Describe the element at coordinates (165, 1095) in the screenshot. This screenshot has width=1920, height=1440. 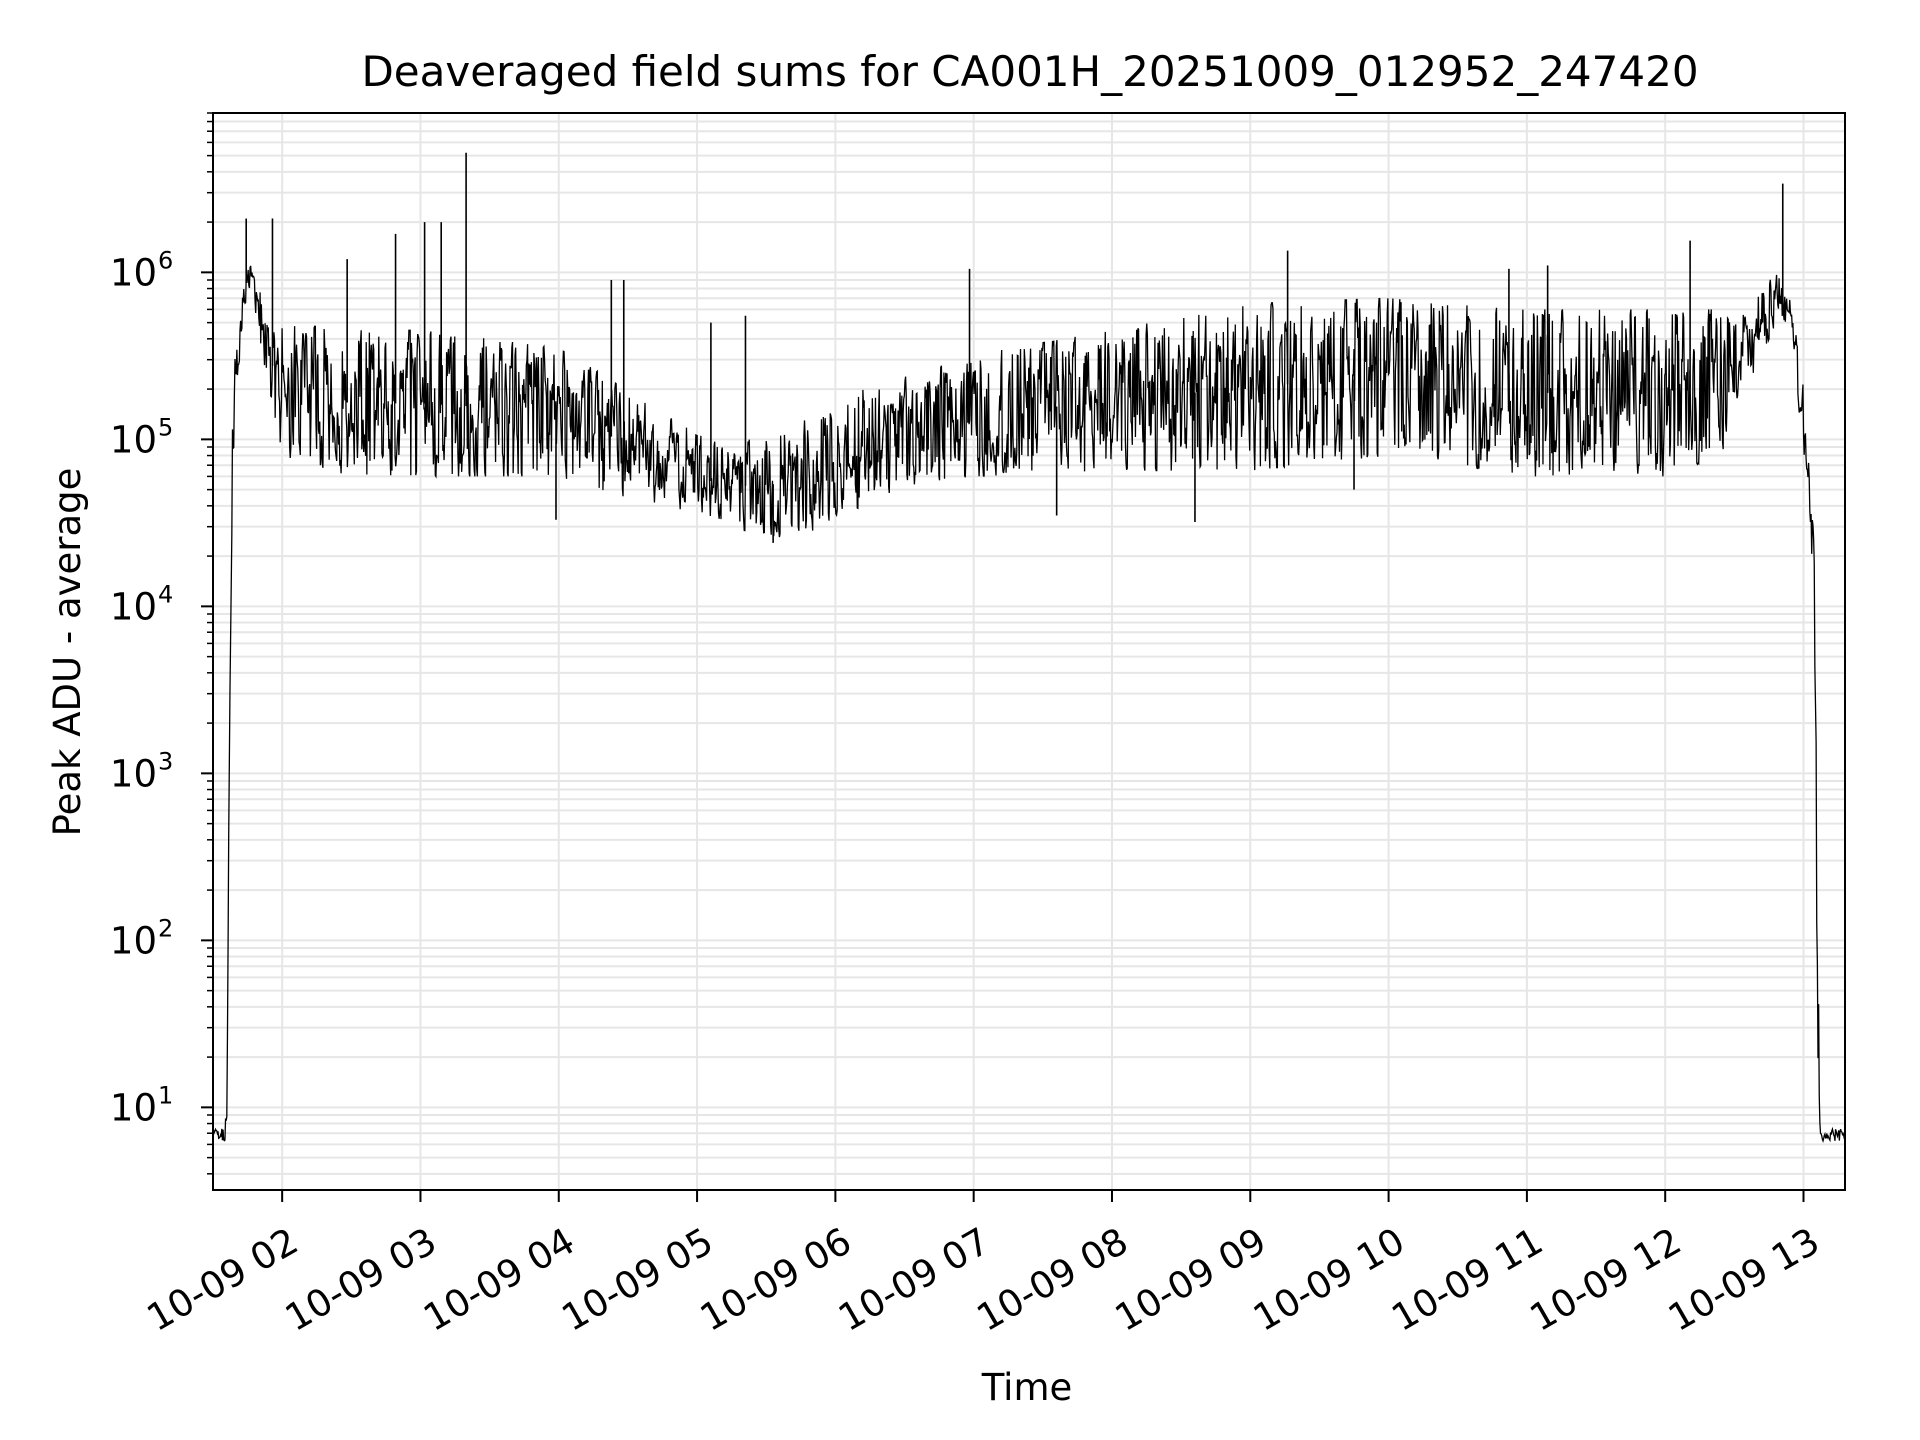
I see `y-tick-exponent: 1` at that location.